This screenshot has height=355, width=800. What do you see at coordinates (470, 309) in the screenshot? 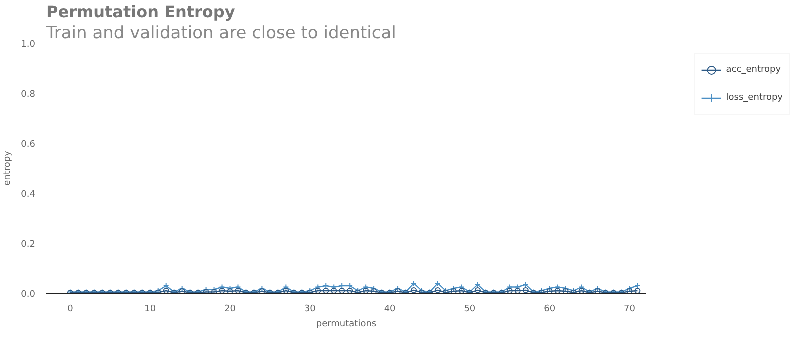
I see `x-tick-label: 50` at bounding box center [470, 309].